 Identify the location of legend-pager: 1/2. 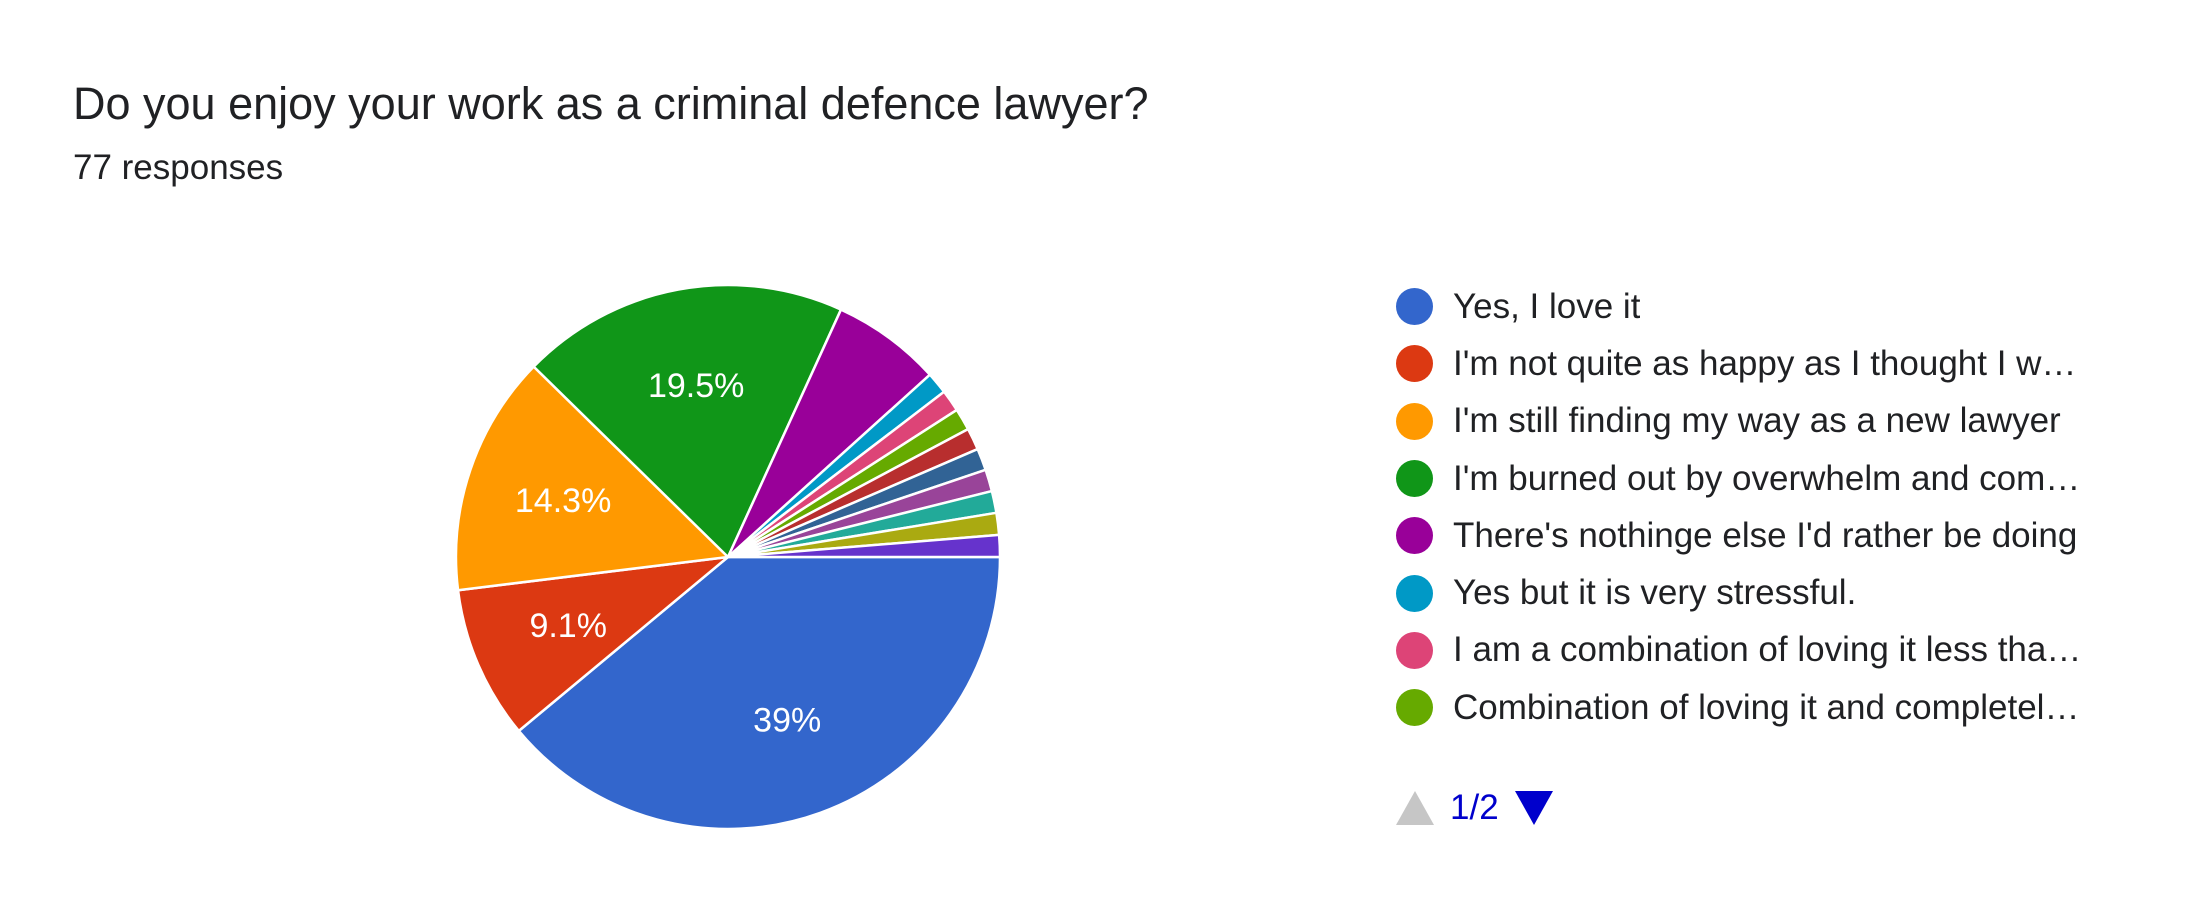
(1474, 808).